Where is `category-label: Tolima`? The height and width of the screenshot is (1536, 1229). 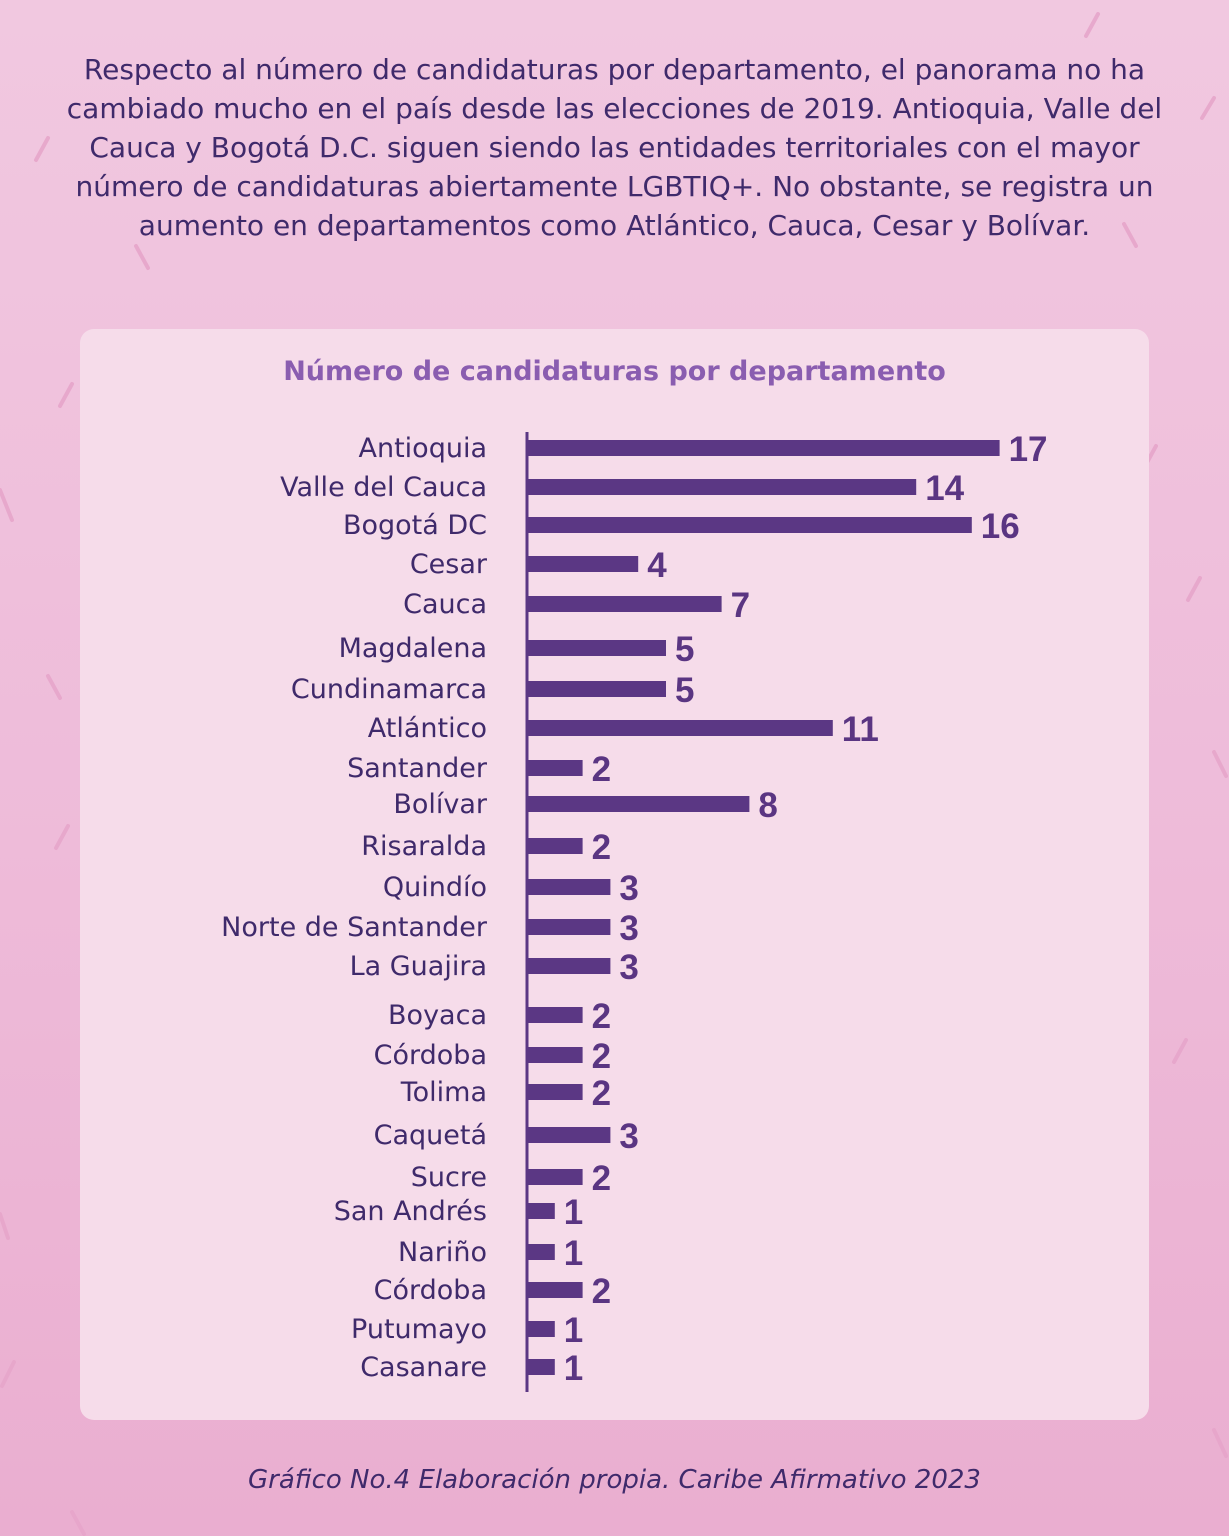
category-label: Tolima is located at coordinates (443, 1092).